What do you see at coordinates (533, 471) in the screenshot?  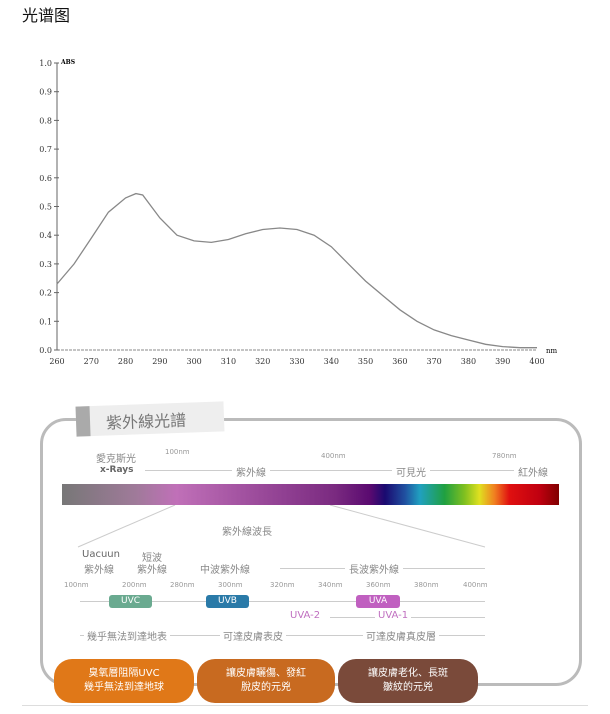 I see `infrared-label: 紅外線` at bounding box center [533, 471].